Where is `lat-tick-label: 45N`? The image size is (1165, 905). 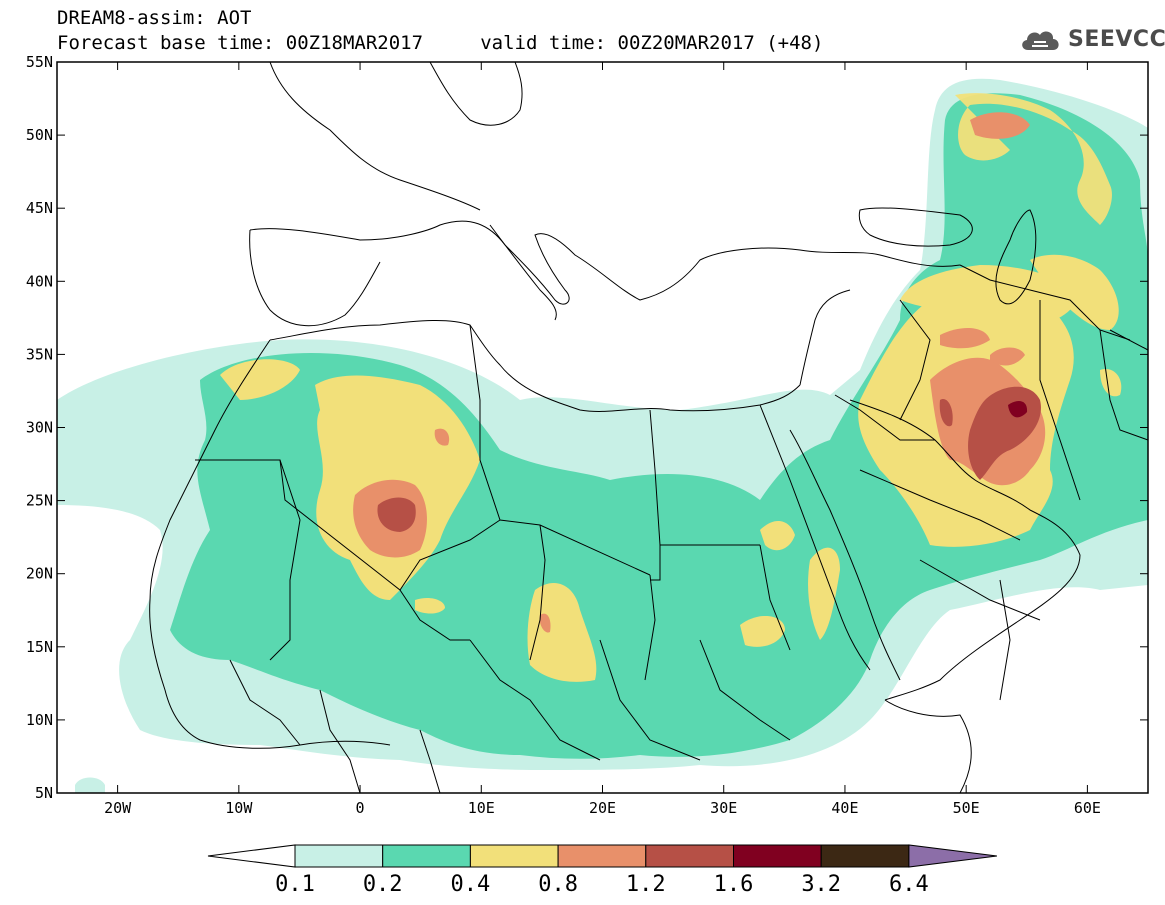
lat-tick-label: 45N is located at coordinates (39, 208).